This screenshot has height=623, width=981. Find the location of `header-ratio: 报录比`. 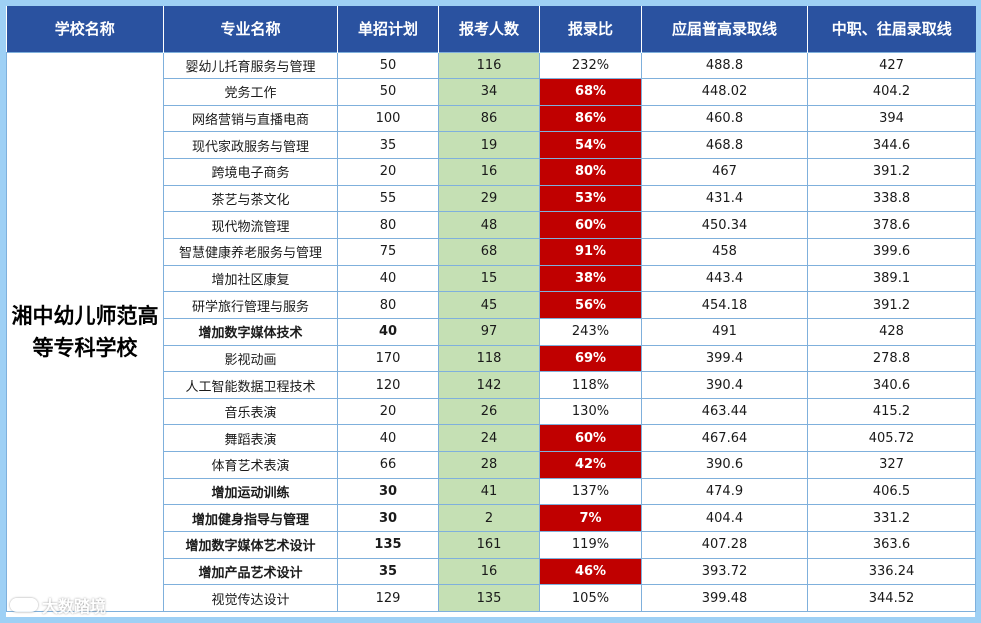

header-ratio: 报录比 is located at coordinates (590, 29).